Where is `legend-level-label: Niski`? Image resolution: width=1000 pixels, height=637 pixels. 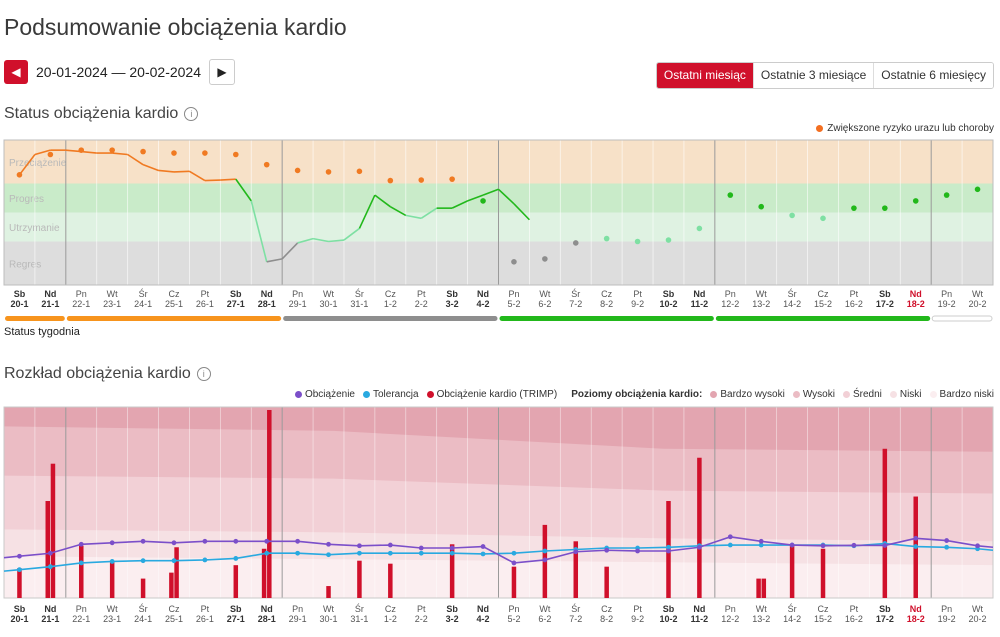
legend-level-label: Niski is located at coordinates (910, 394).